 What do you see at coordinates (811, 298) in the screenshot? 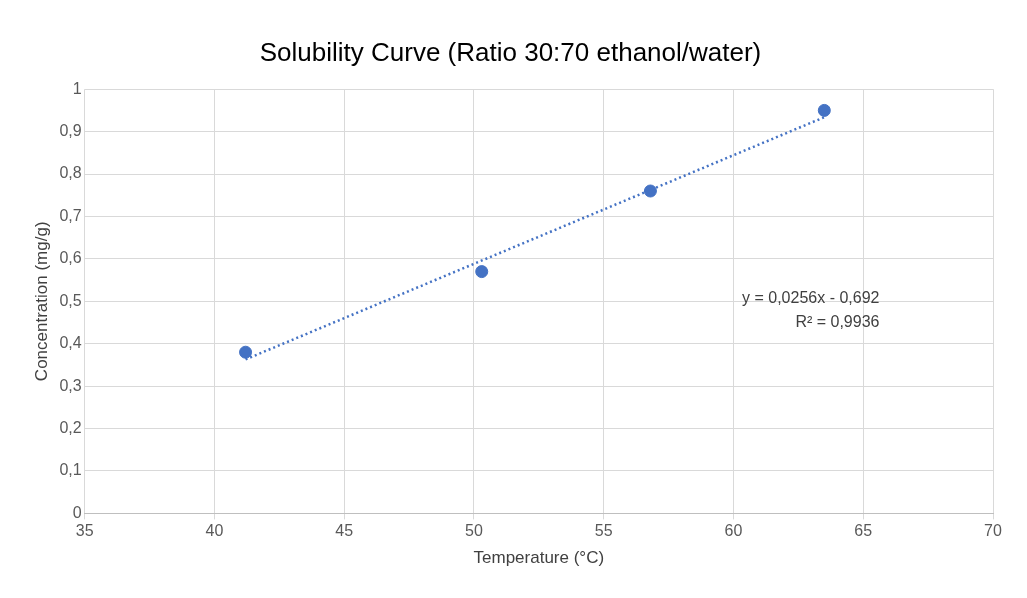
I see `annotation: y = 0,0256x - 0,692` at bounding box center [811, 298].